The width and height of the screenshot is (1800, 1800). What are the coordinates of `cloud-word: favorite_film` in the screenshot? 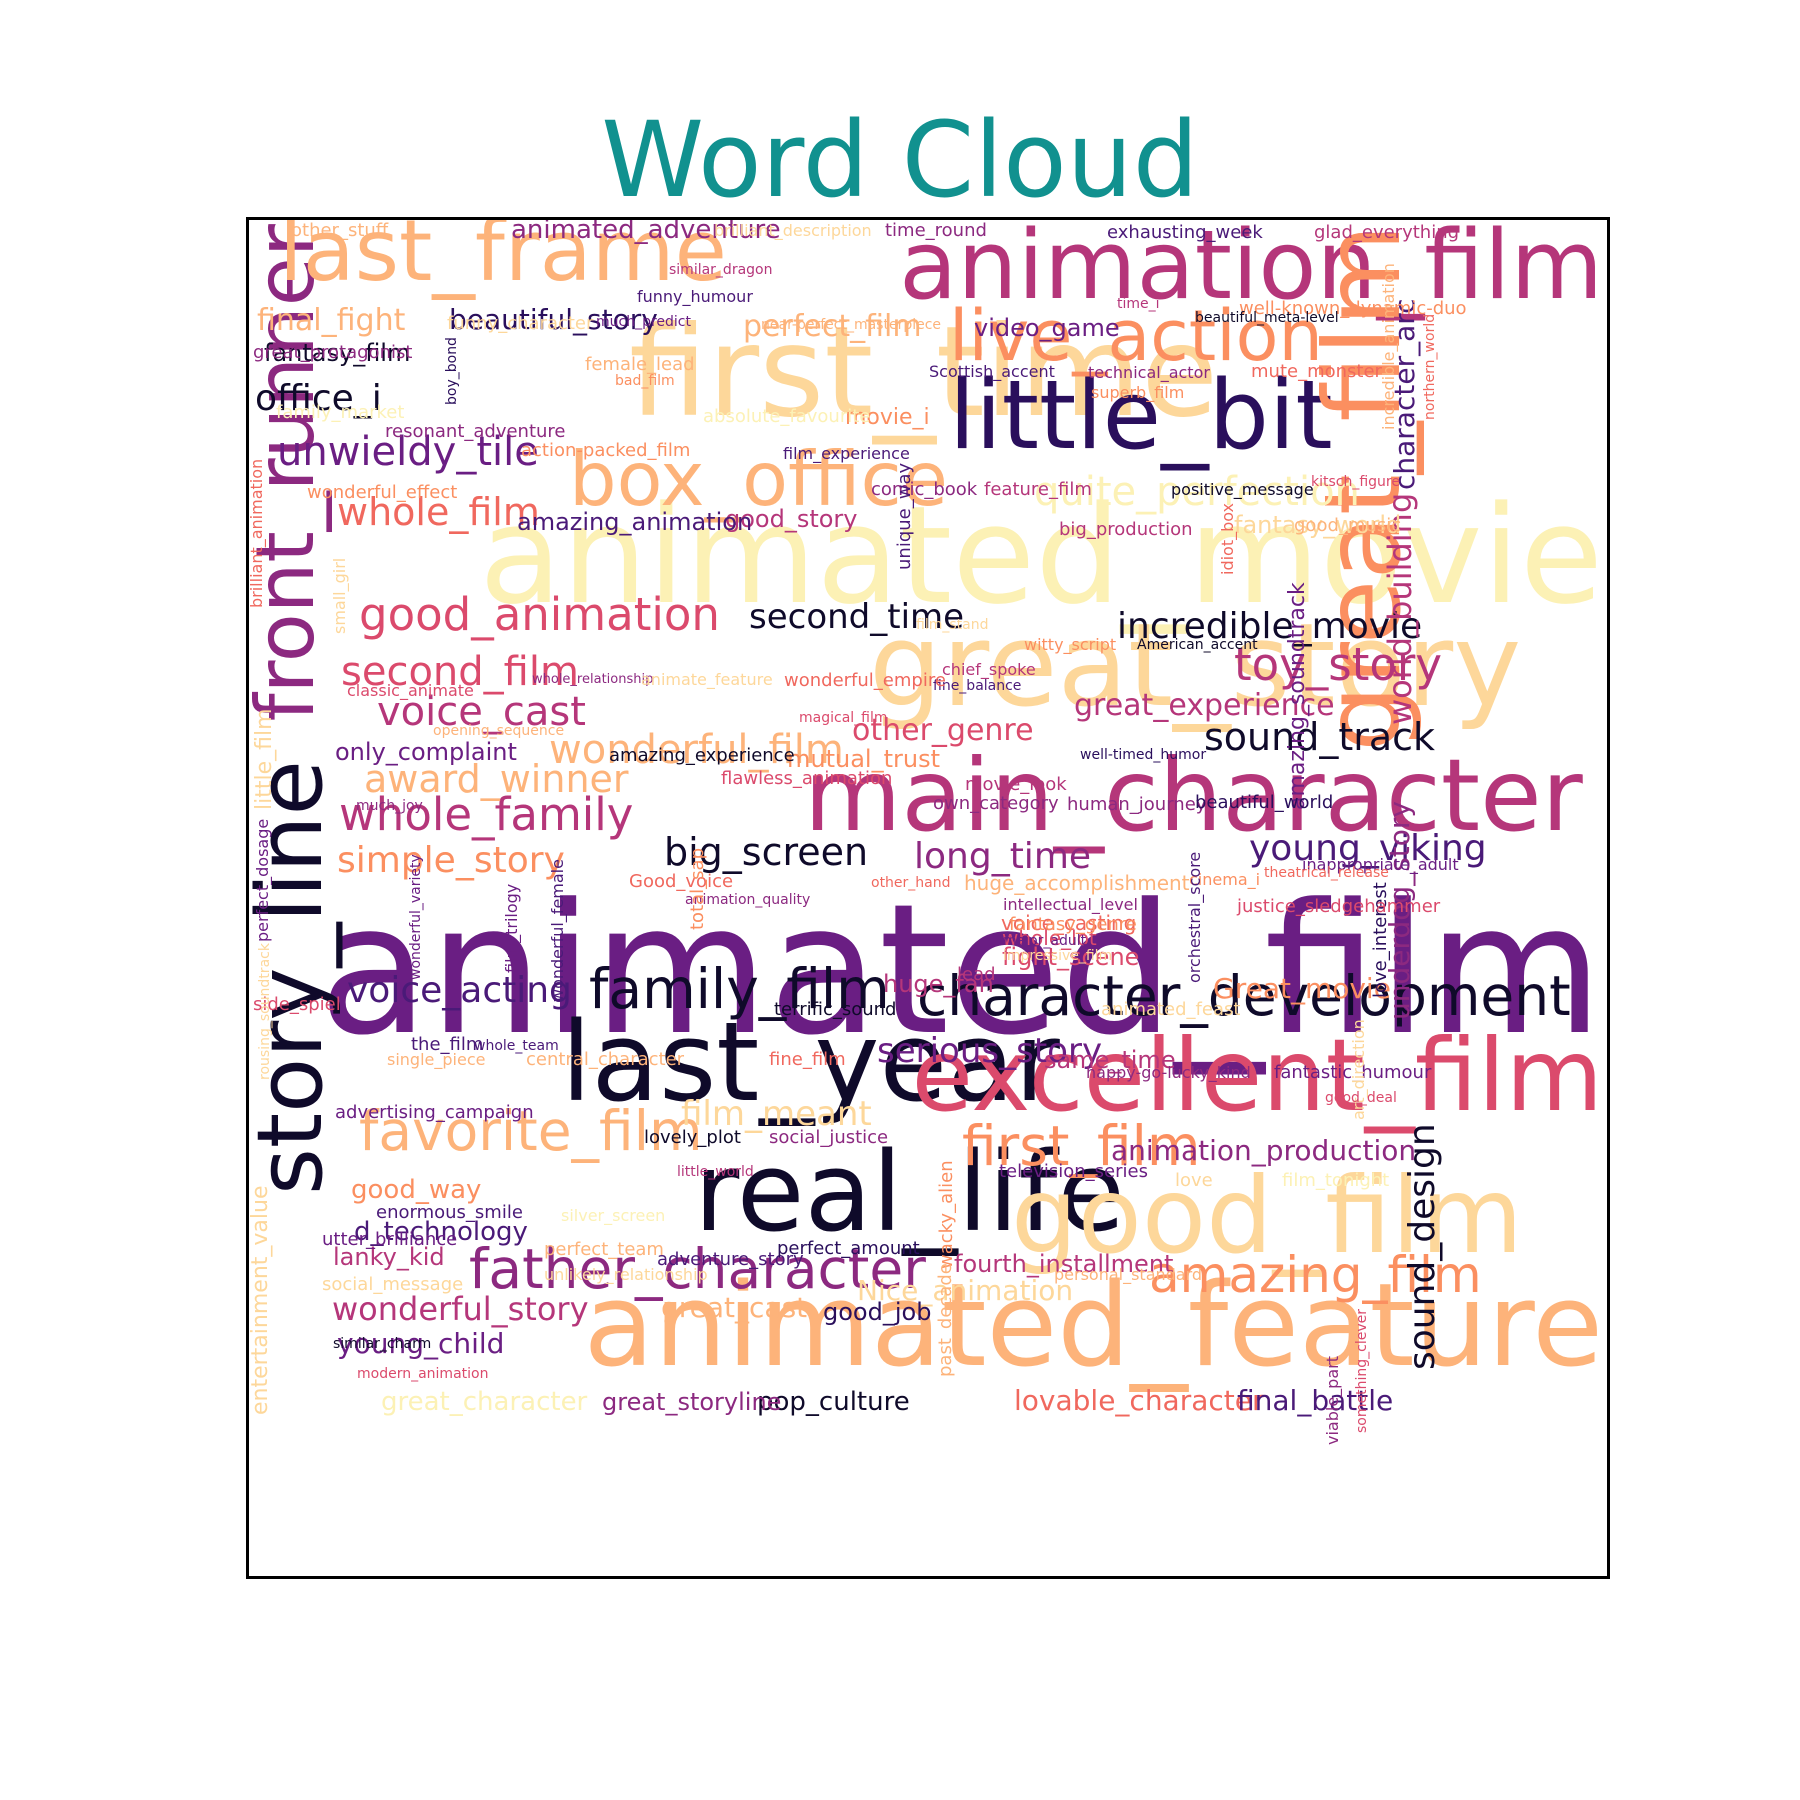 It's located at (531, 1131).